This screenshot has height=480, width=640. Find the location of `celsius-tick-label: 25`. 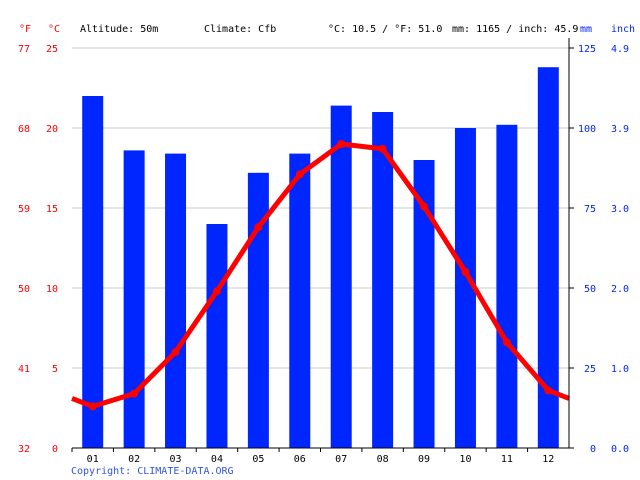

celsius-tick-label: 25 is located at coordinates (52, 49).